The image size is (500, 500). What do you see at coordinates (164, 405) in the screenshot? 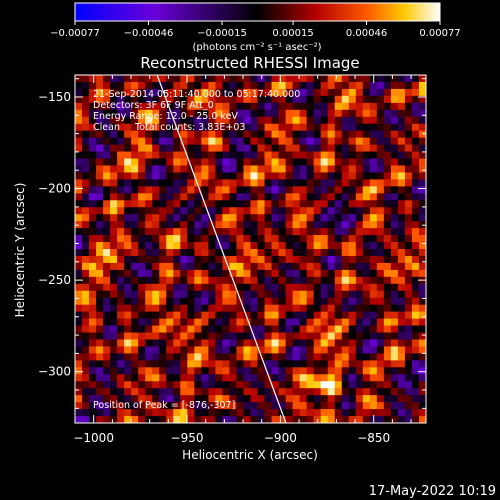
I see `annotation-peak-position: Position of Peak = [-876,-307]` at bounding box center [164, 405].